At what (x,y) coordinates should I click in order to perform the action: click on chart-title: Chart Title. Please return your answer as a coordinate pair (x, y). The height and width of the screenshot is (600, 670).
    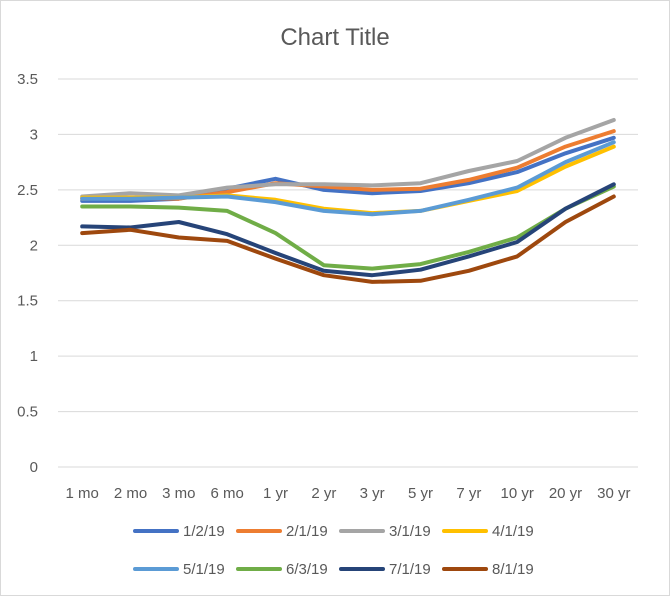
    Looking at the image, I should click on (334, 37).